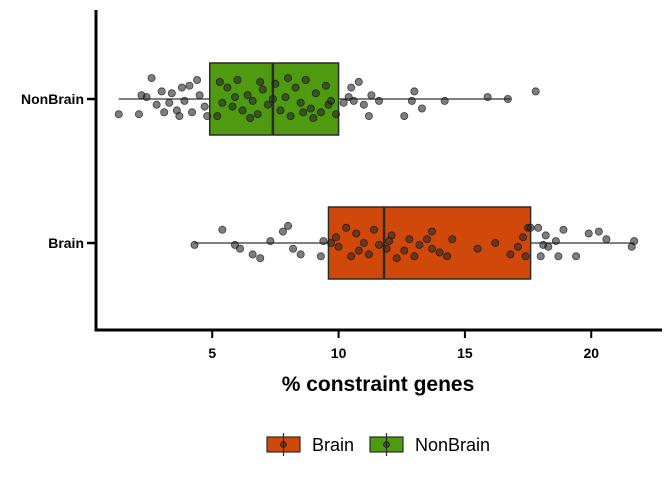  Describe the element at coordinates (339, 353) in the screenshot. I see `x-tick-label: 10` at that location.